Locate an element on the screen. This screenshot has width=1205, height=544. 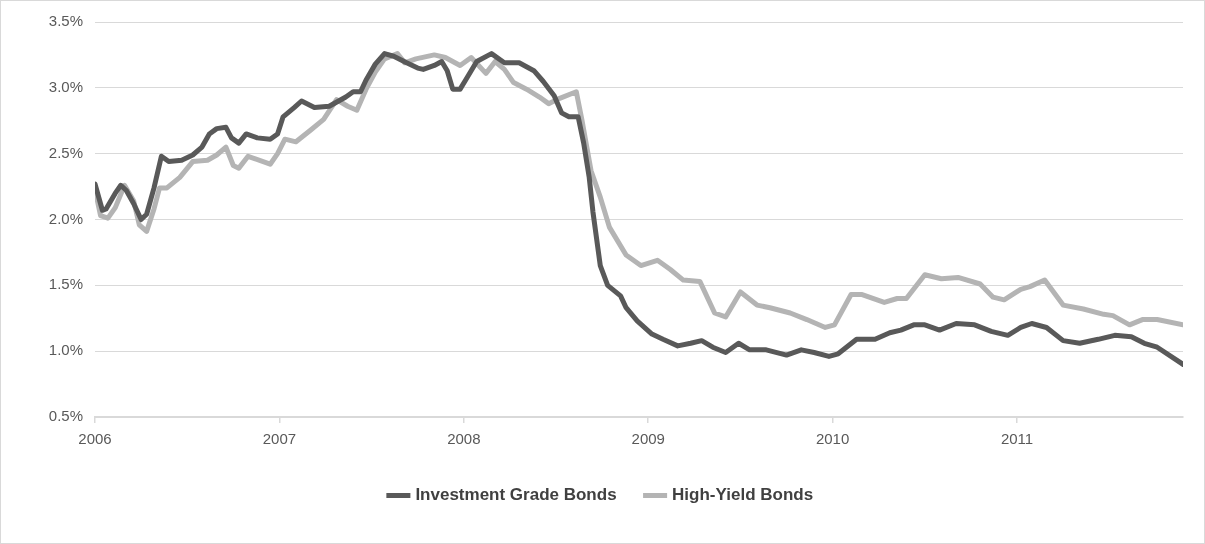
y-tick-label: 3.5% is located at coordinates (65, 21).